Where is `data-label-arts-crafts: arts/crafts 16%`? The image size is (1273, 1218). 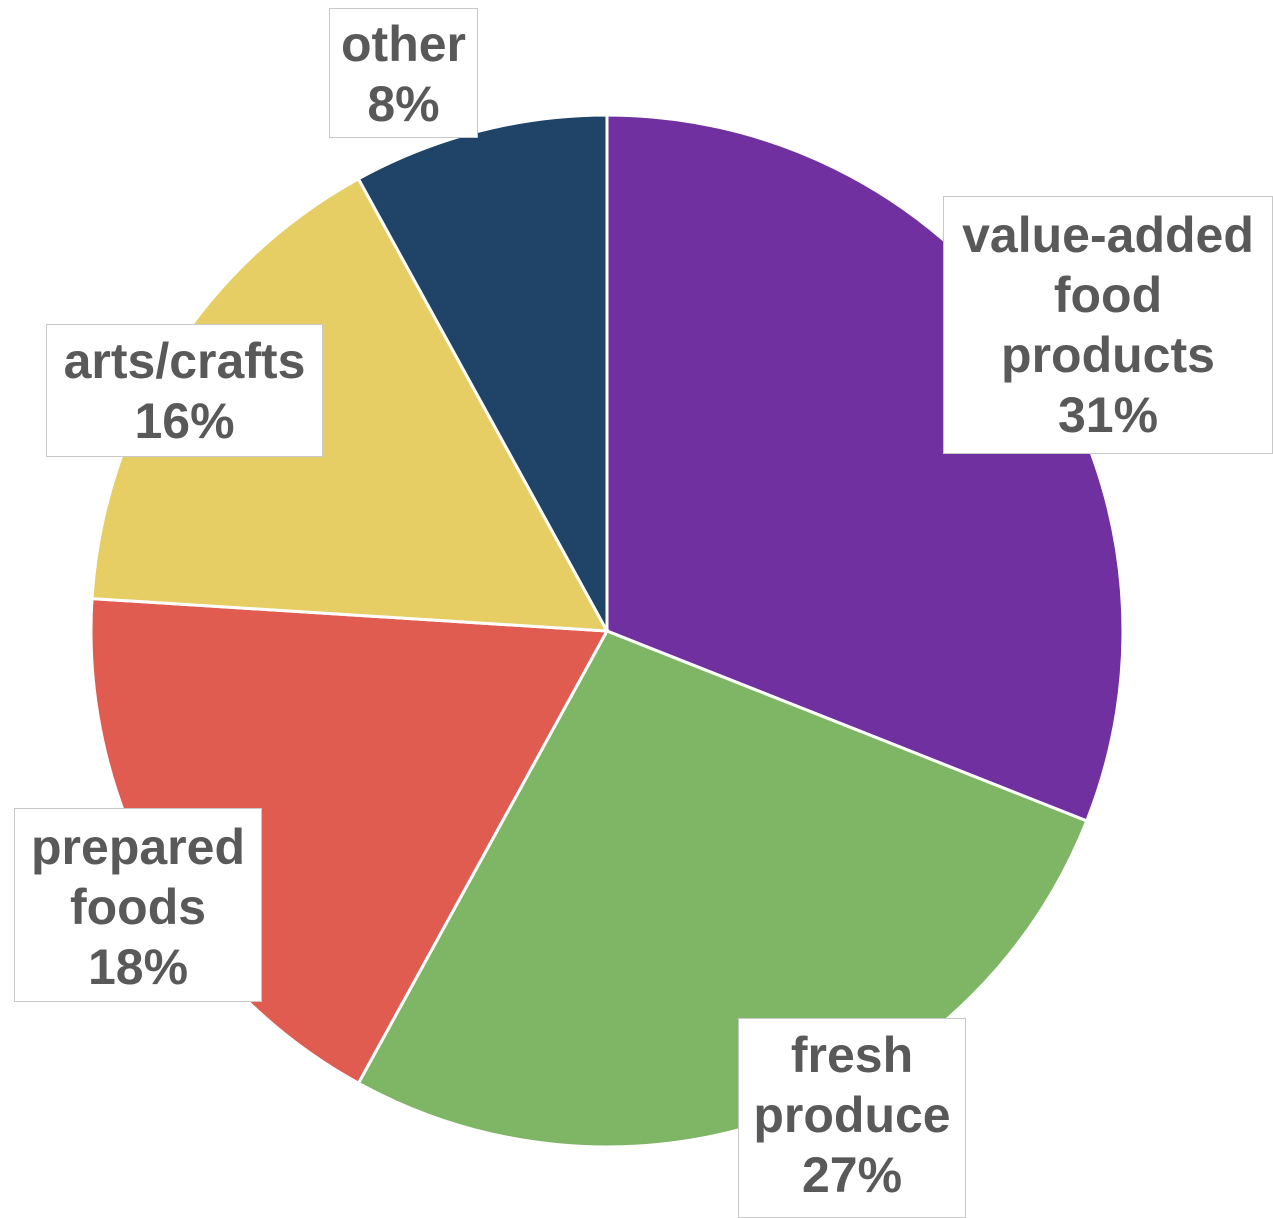
data-label-arts-crafts: arts/crafts 16% is located at coordinates (184, 390).